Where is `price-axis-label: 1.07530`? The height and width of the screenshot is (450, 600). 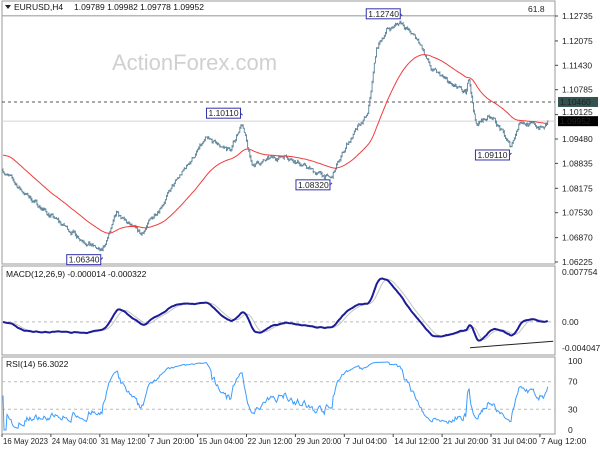
price-axis-label: 1.07530 is located at coordinates (577, 213).